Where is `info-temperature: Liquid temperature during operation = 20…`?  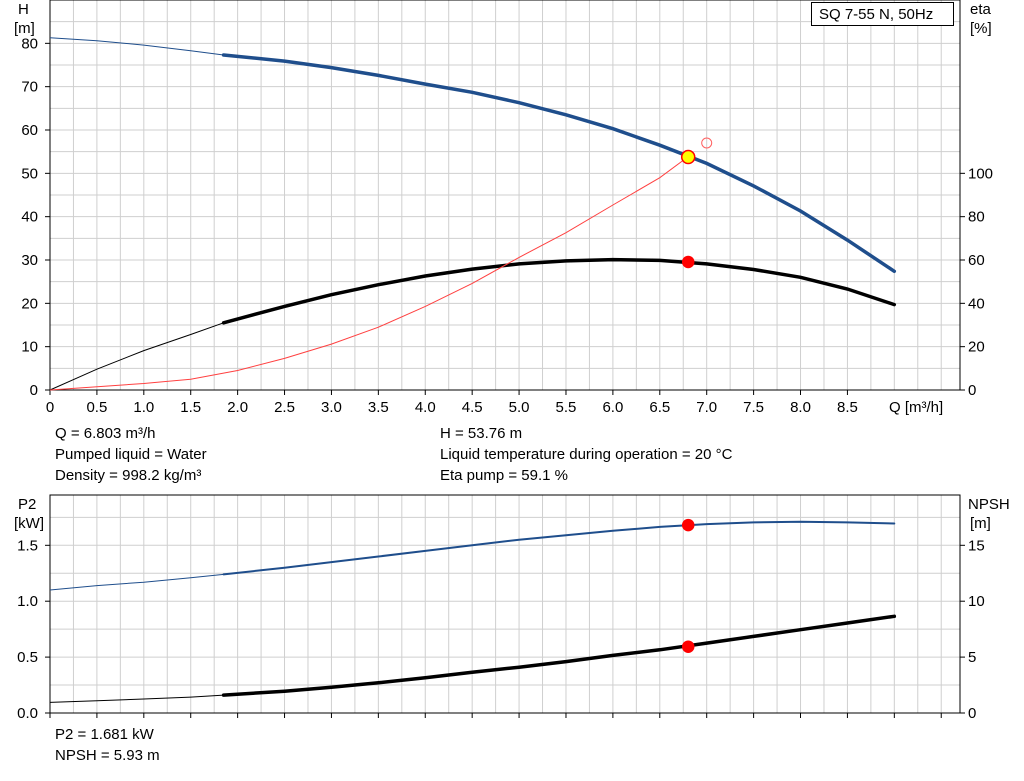
info-temperature: Liquid temperature during operation = 20… is located at coordinates (586, 454).